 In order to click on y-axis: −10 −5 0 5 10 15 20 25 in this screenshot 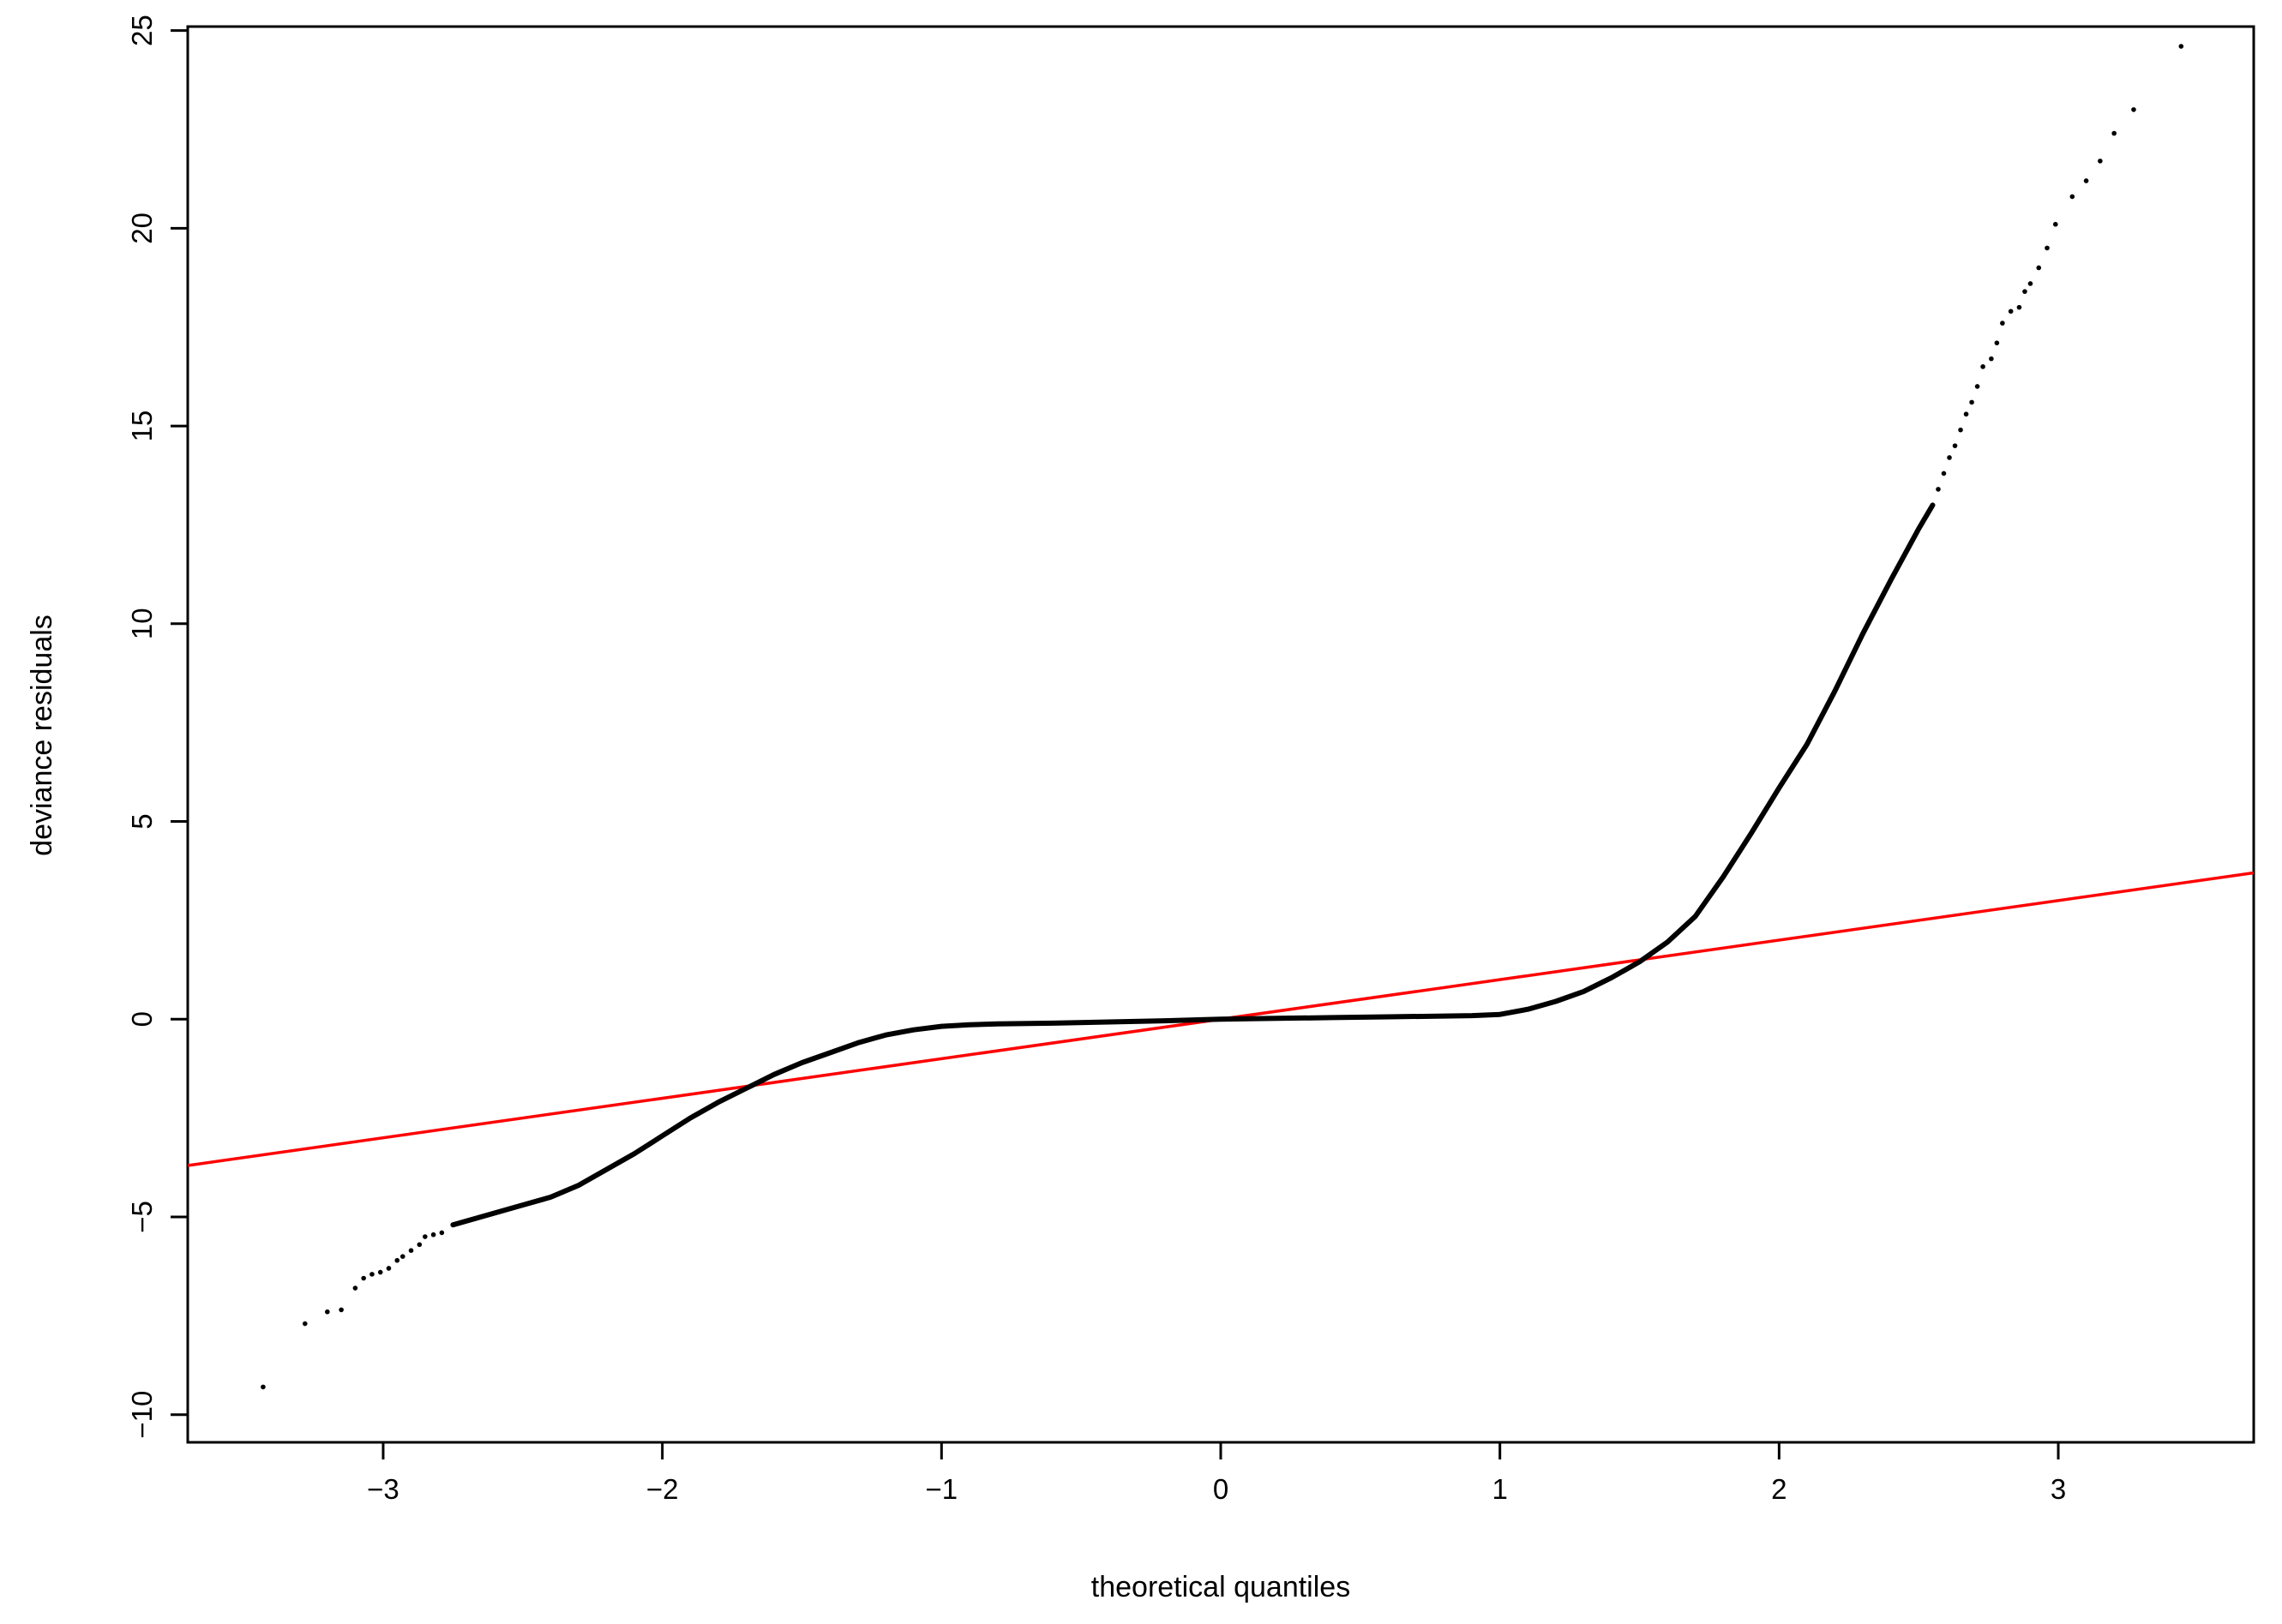, I will do `click(157, 727)`.